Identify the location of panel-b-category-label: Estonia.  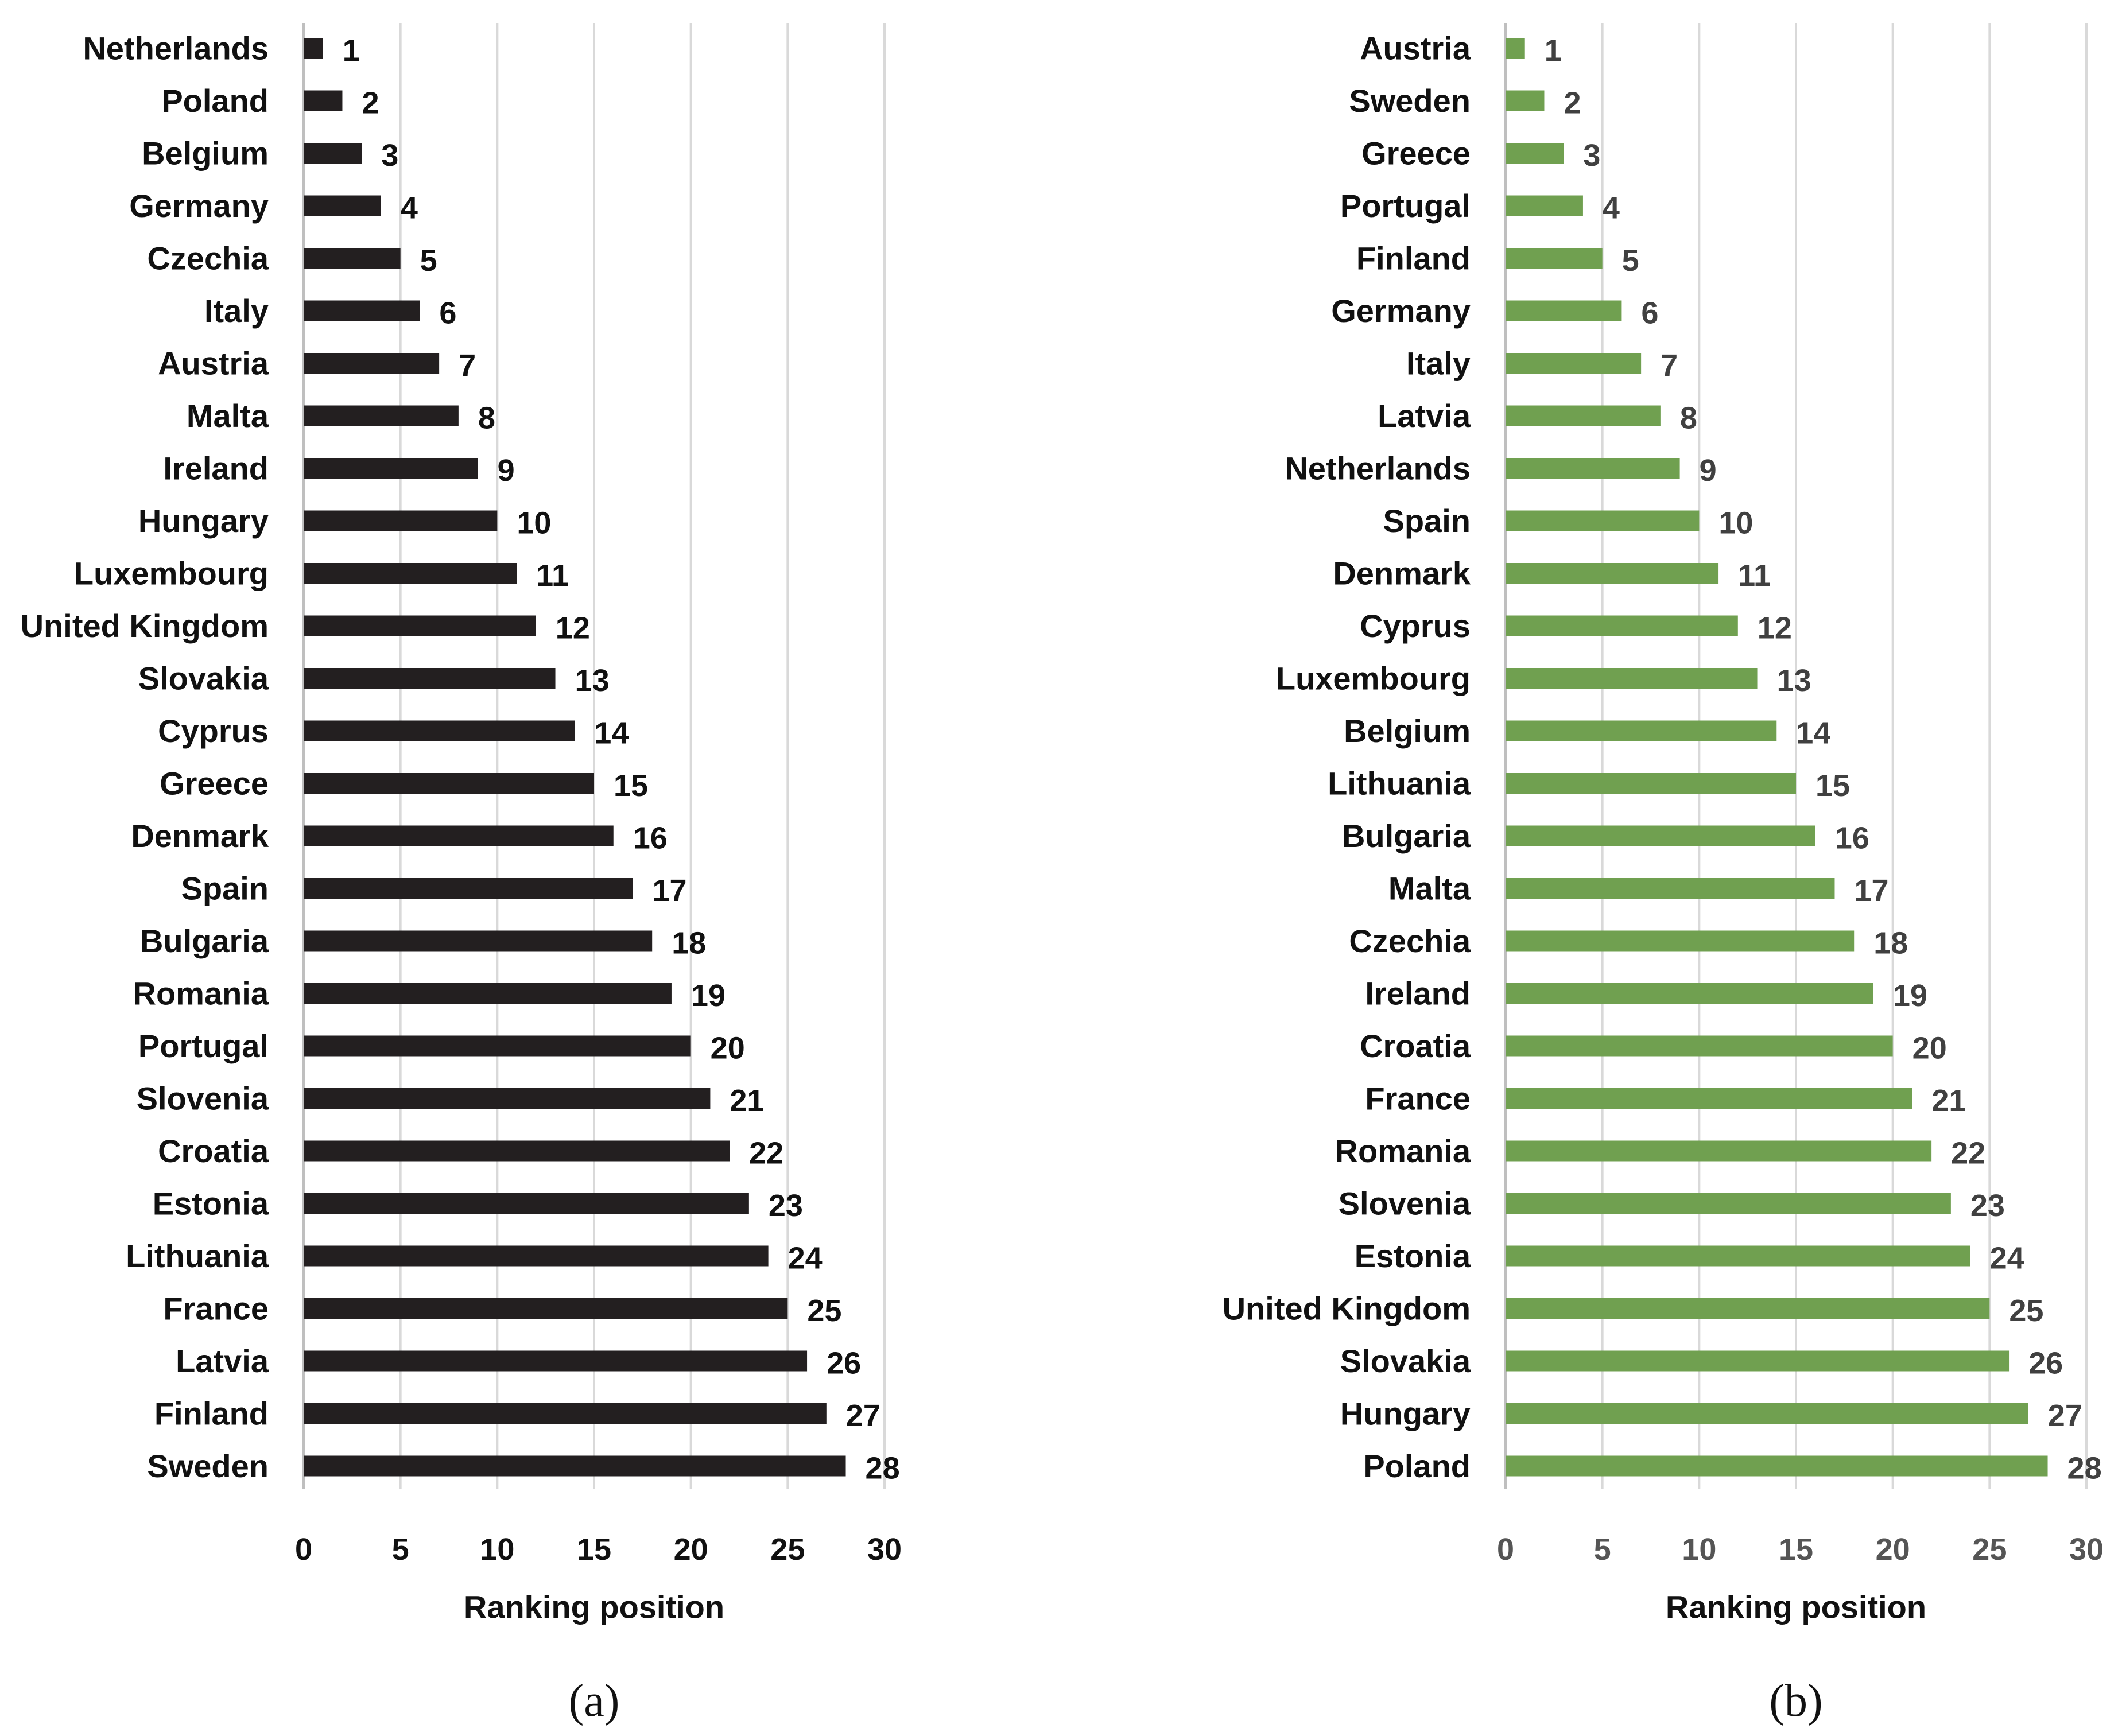
(1413, 1256).